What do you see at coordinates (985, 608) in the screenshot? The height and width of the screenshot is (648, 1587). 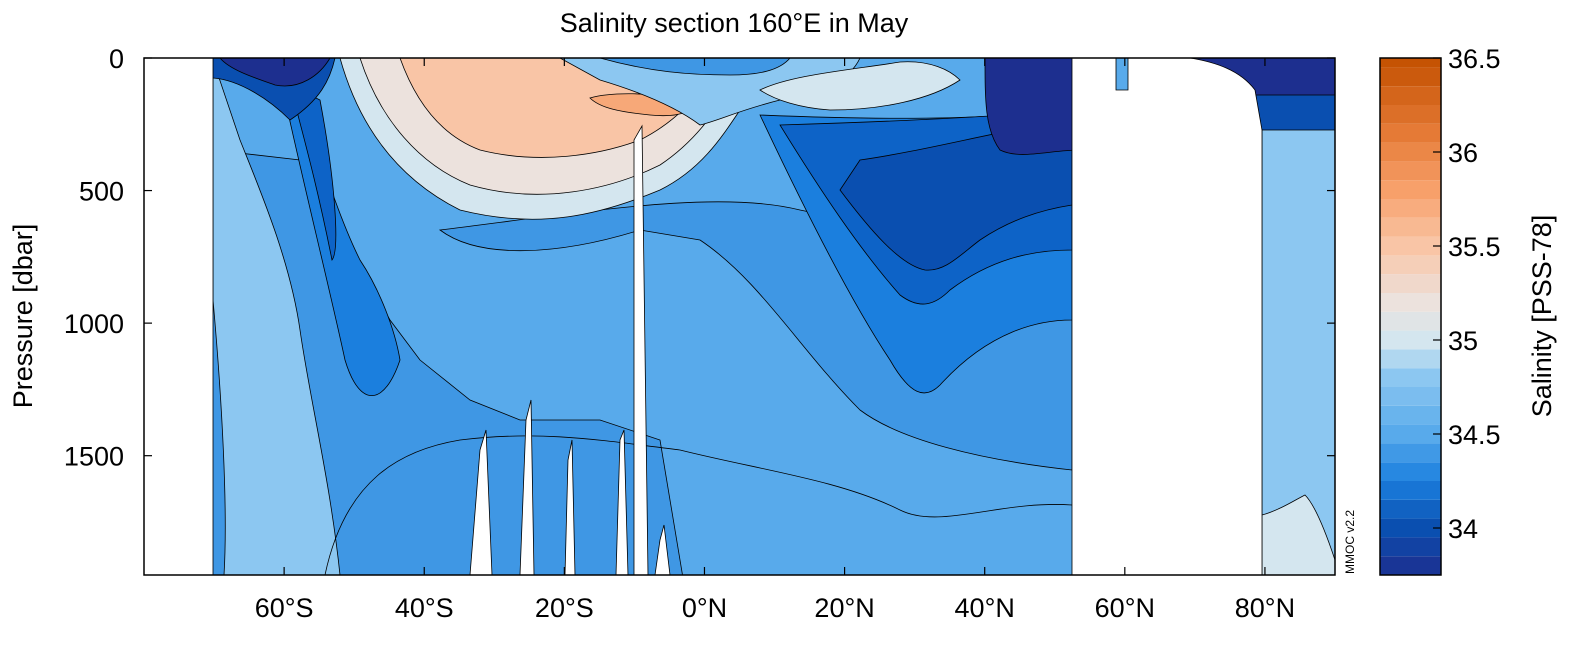 I see `x-tick-label: 40°N` at bounding box center [985, 608].